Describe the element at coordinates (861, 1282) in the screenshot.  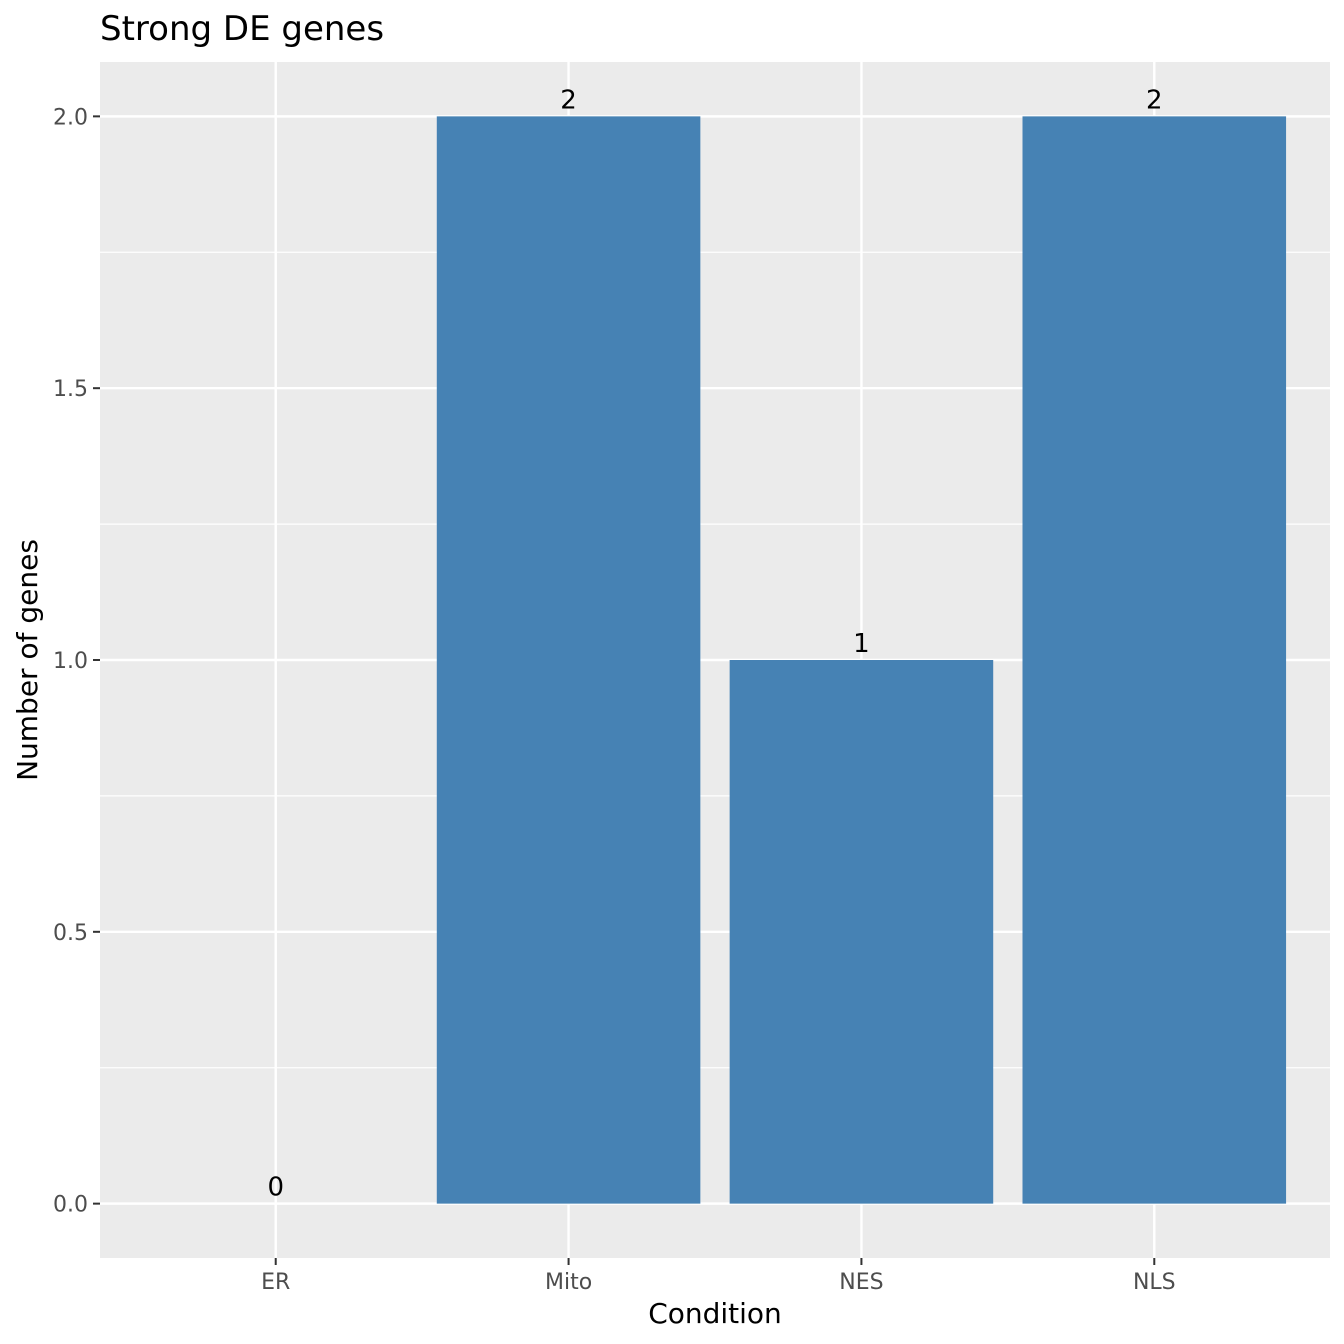
I see `x-tick-label: NES` at that location.